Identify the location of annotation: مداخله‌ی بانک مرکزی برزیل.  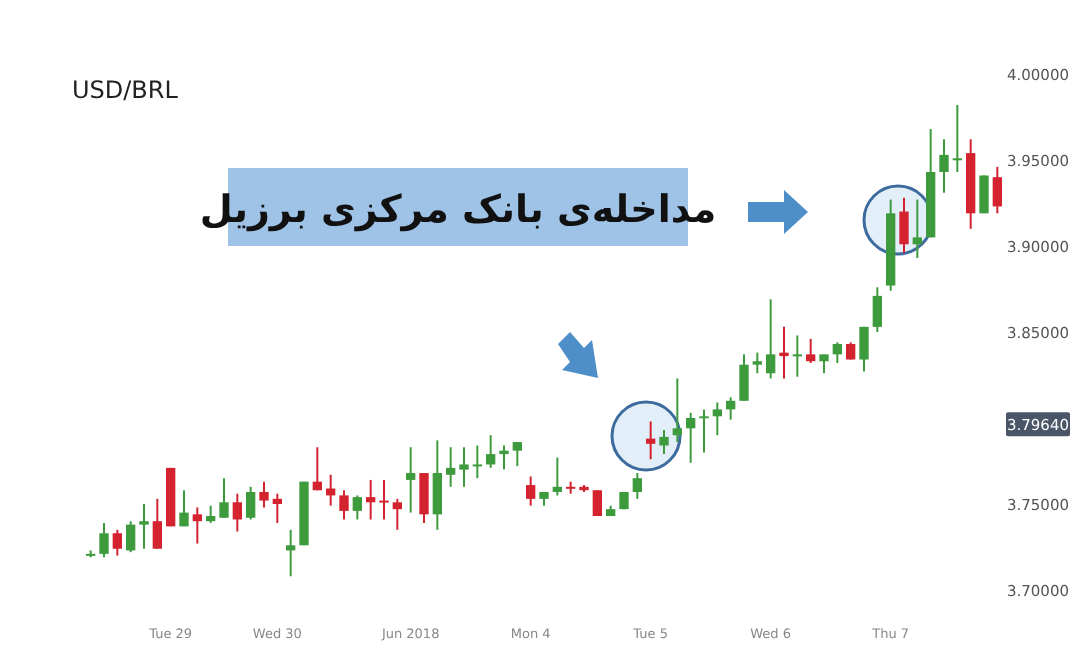
(458, 210).